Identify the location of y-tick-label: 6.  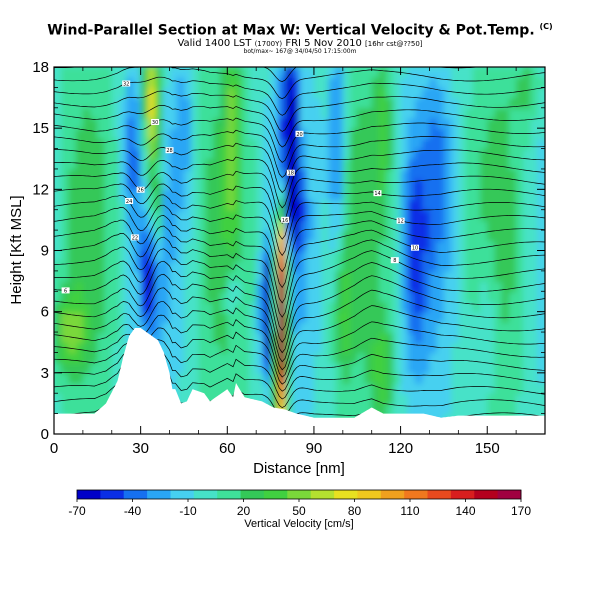
(45, 312).